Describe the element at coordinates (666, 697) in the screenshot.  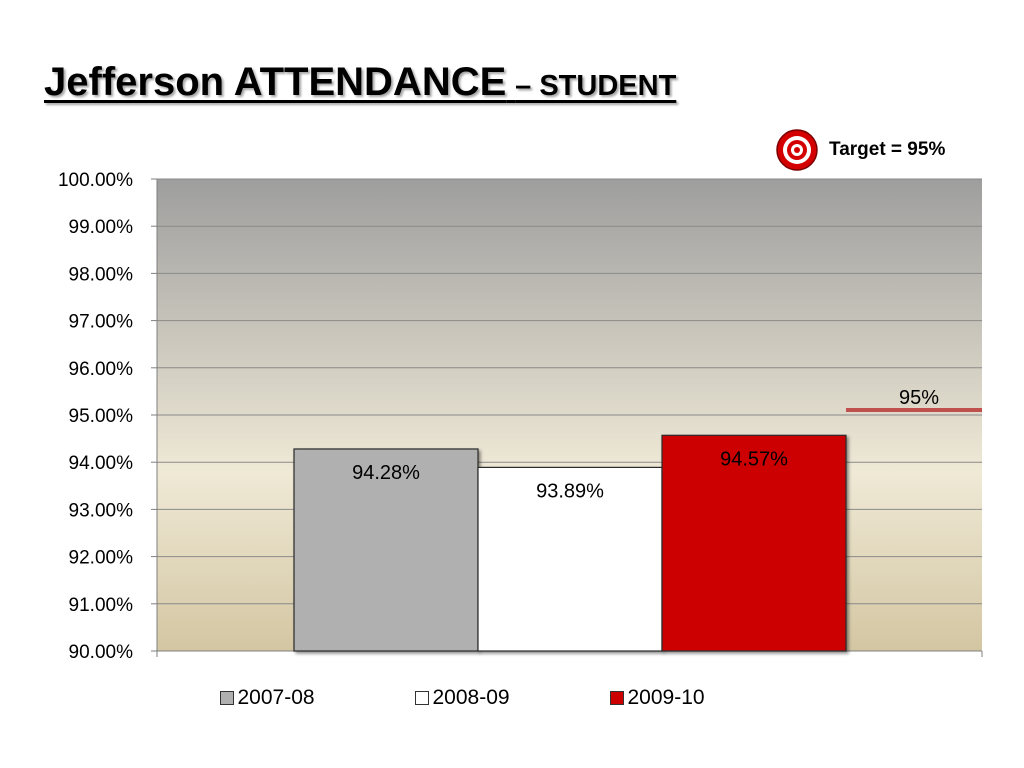
I see `legend-label-2009-10: 2009-10` at that location.